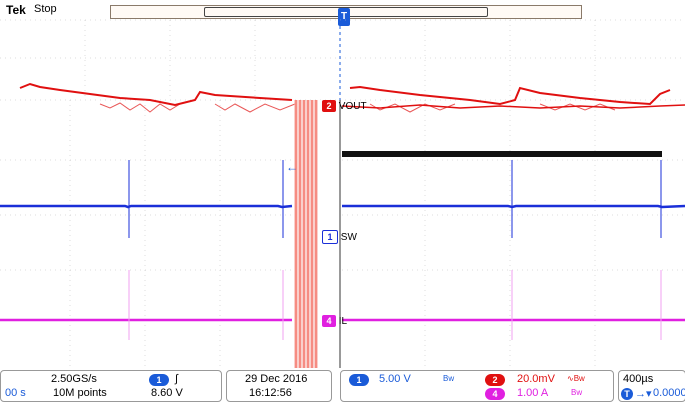  I want to click on trigger-level: 8.60 V, so click(167, 393).